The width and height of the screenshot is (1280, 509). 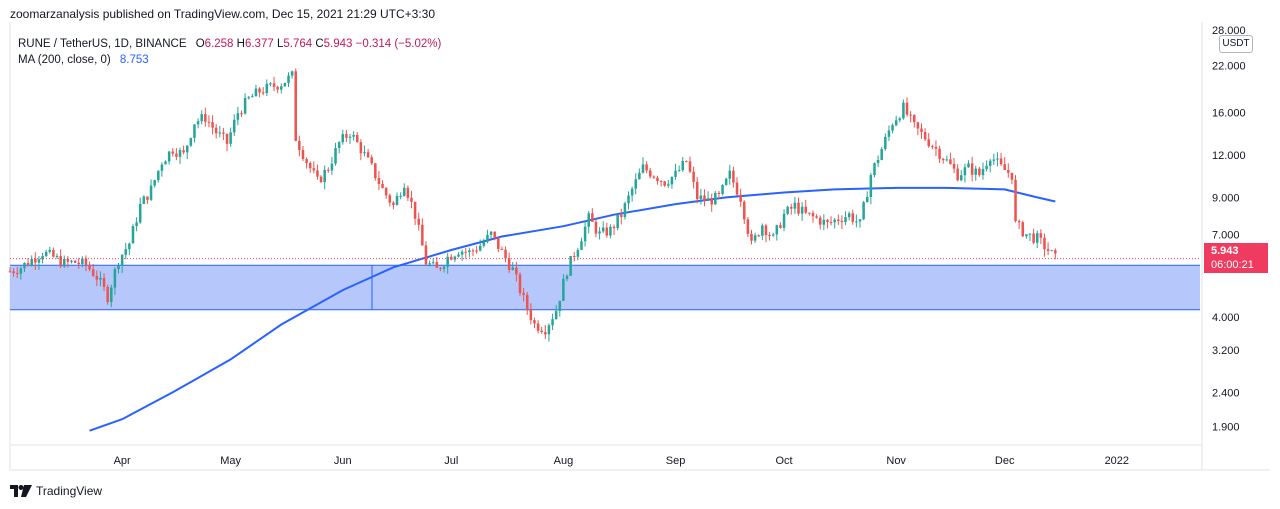 I want to click on currency-unit-button: USDT, so click(x=1236, y=44).